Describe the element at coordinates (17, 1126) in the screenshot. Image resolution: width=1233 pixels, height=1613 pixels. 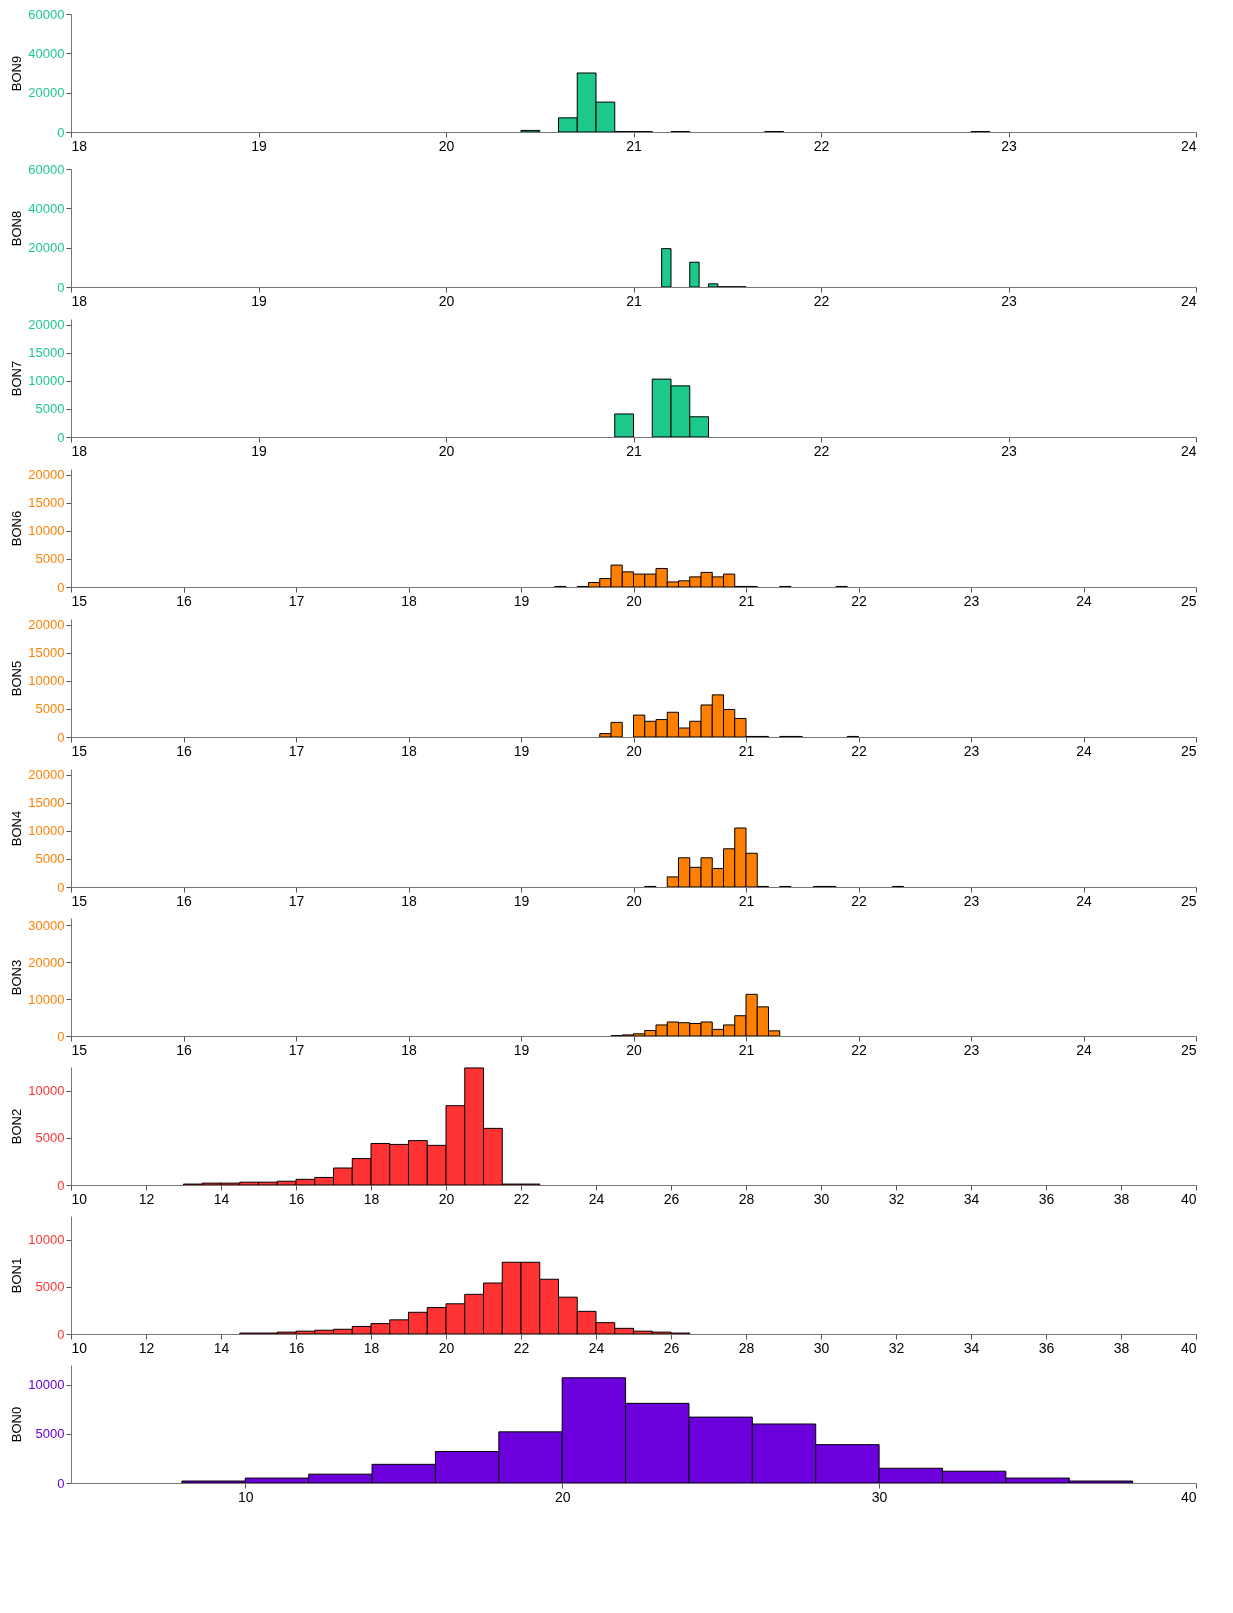
I see `y-axis-title: BON2` at that location.